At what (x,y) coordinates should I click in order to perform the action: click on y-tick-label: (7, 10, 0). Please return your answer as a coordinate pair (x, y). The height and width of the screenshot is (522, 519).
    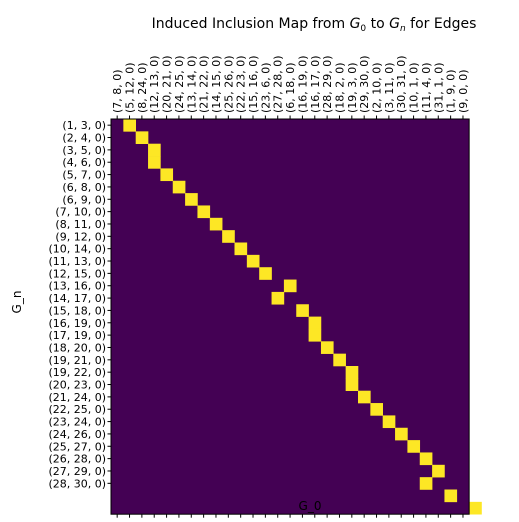
    Looking at the image, I should click on (80, 212).